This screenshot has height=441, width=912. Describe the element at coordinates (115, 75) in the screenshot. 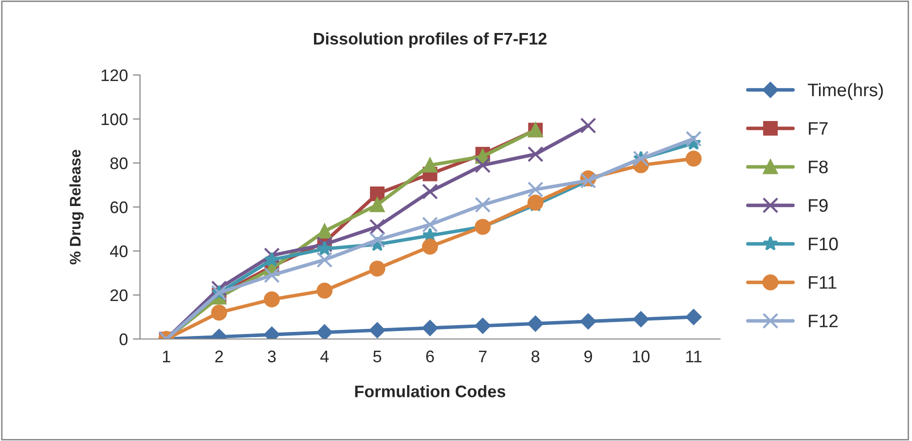

I see `y-tick-label: 120` at that location.